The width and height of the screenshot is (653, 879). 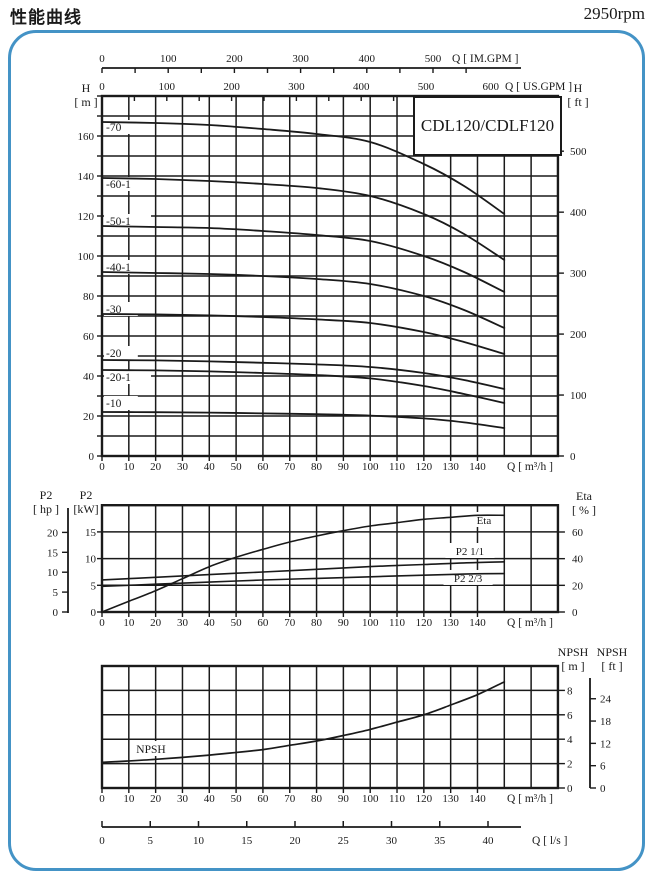 What do you see at coordinates (114, 310) in the screenshot?
I see `curve-label: -30` at bounding box center [114, 310].